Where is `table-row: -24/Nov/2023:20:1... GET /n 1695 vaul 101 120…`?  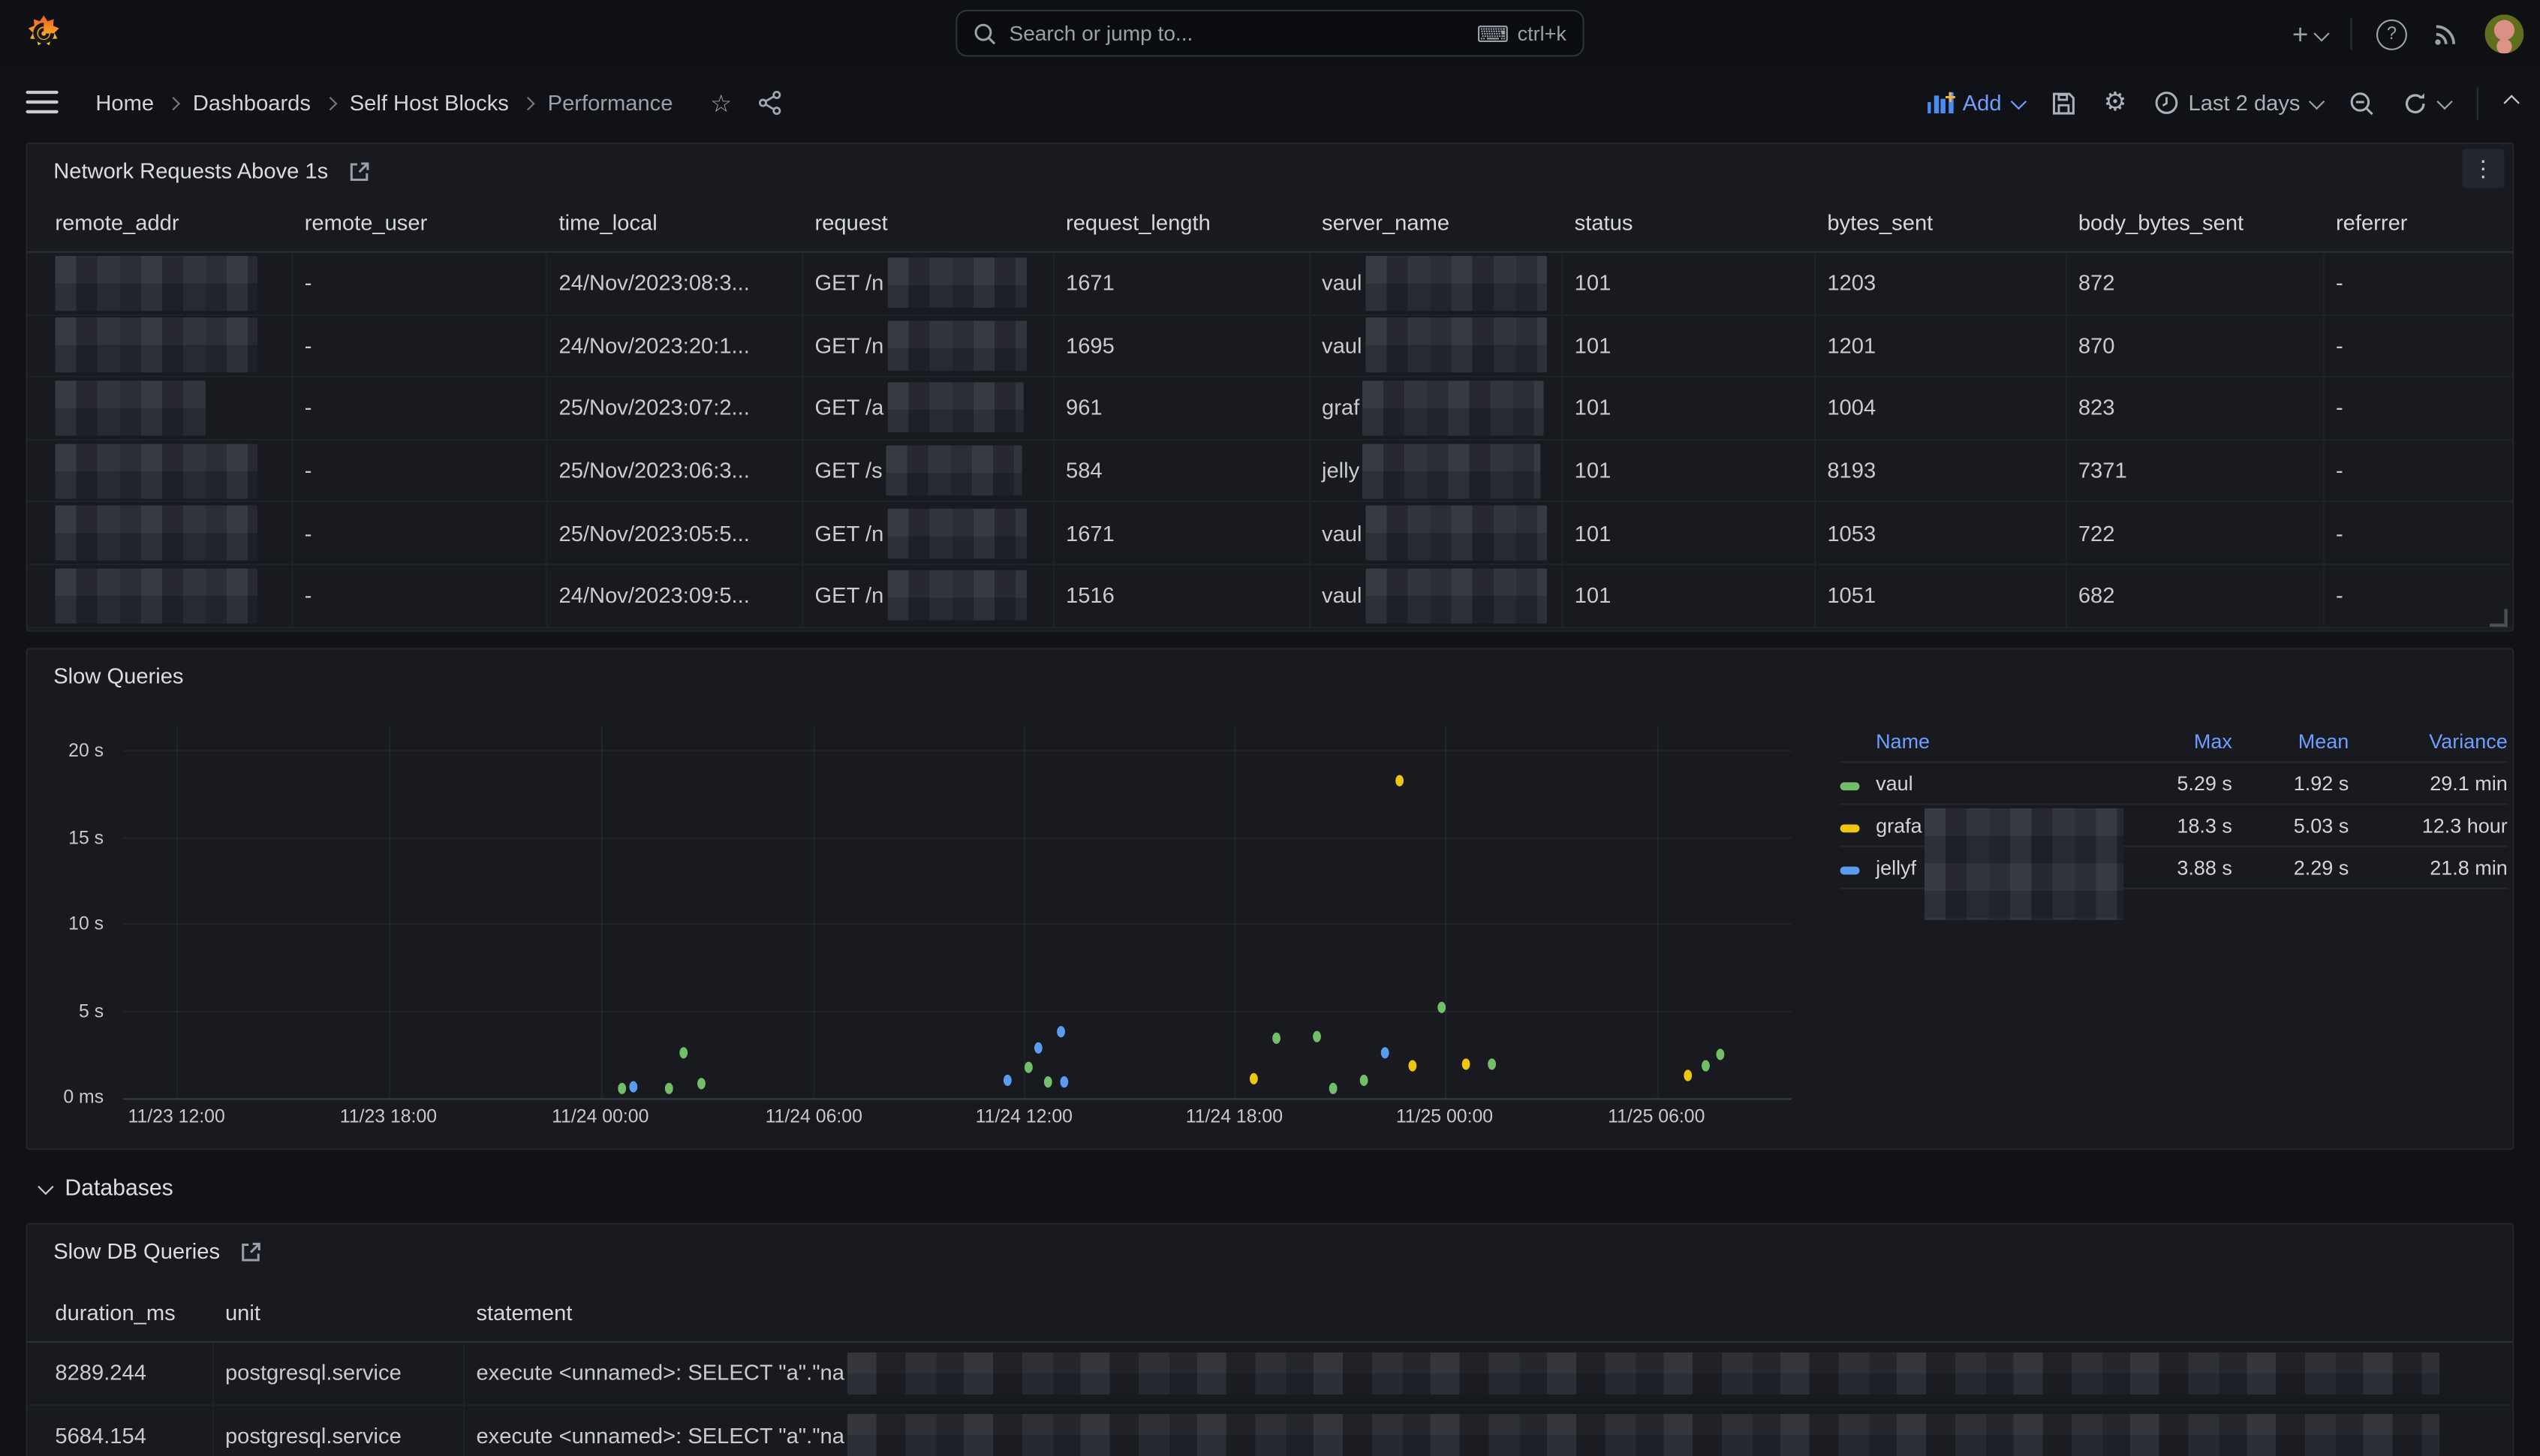
table-row: -24/Nov/2023:20:1... GET /n 1695 vaul 101 120… is located at coordinates (1270, 346).